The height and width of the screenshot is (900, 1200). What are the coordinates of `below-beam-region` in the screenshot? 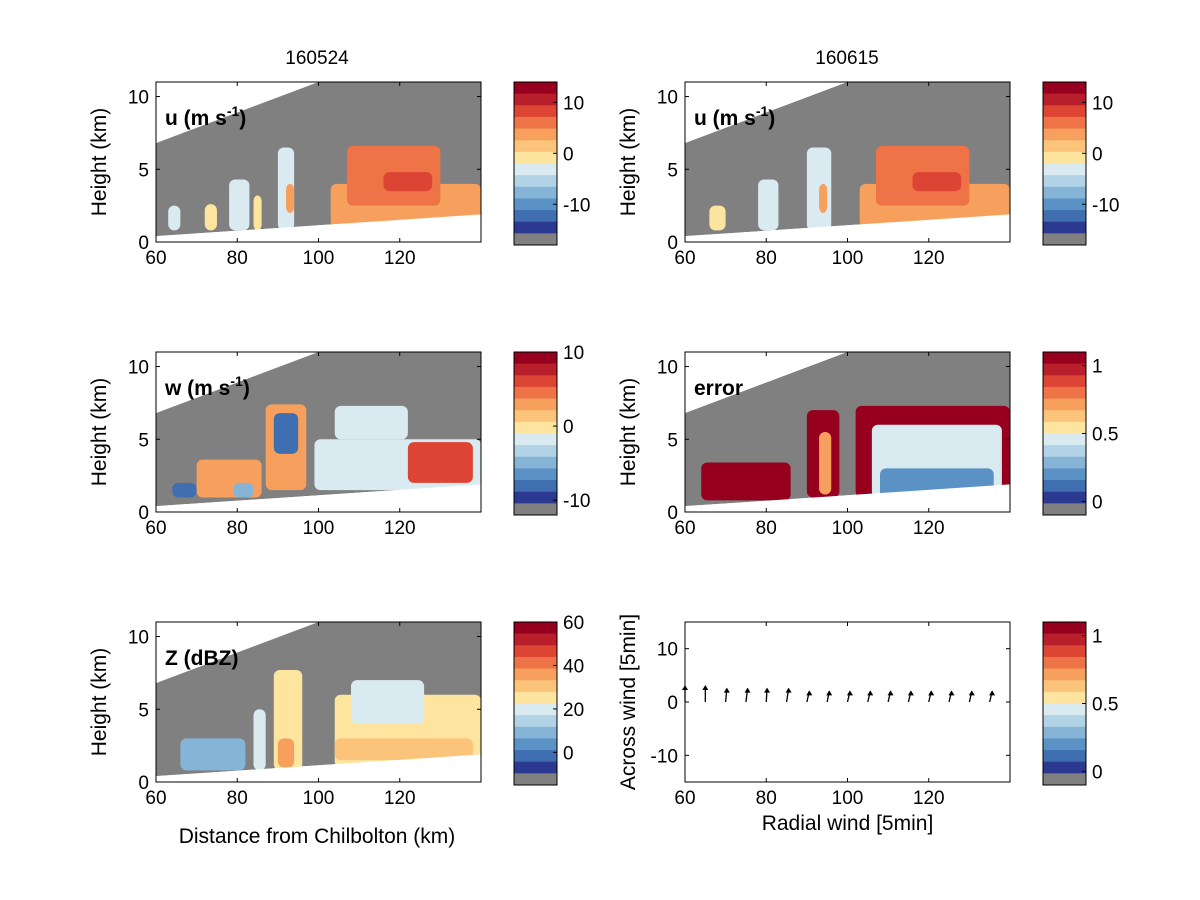 It's located at (318, 228).